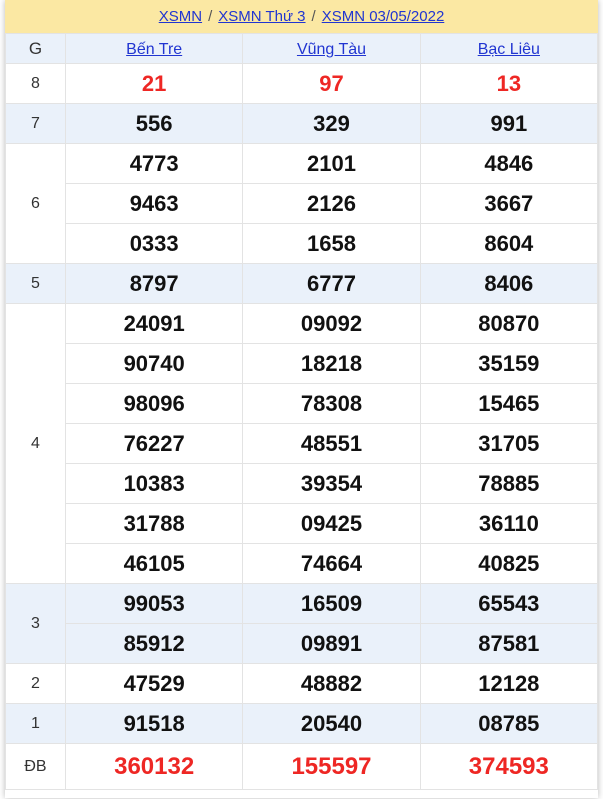 Image resolution: width=603 pixels, height=799 pixels. Describe the element at coordinates (35, 623) in the screenshot. I see `prize-label: 3` at that location.